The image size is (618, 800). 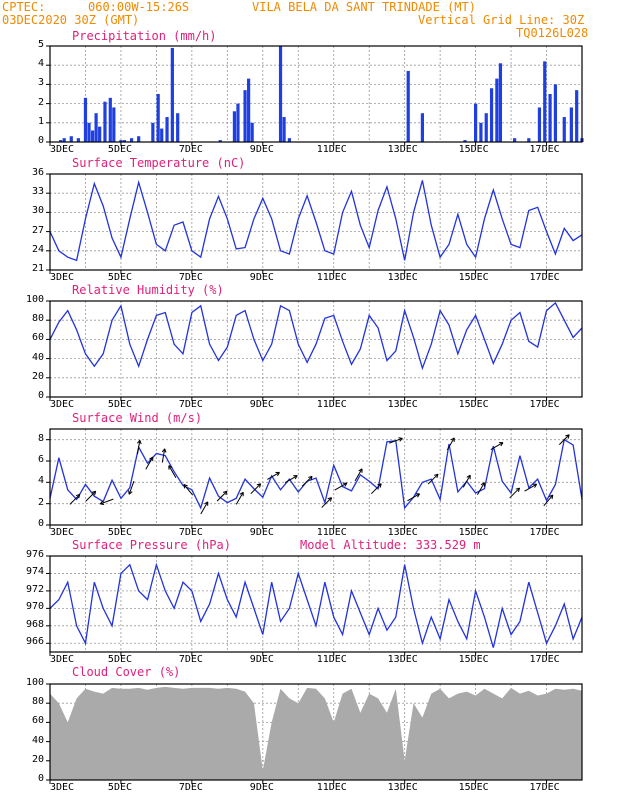 I want to click on wind-title: Surface Wind (m/s), so click(x=137, y=418).